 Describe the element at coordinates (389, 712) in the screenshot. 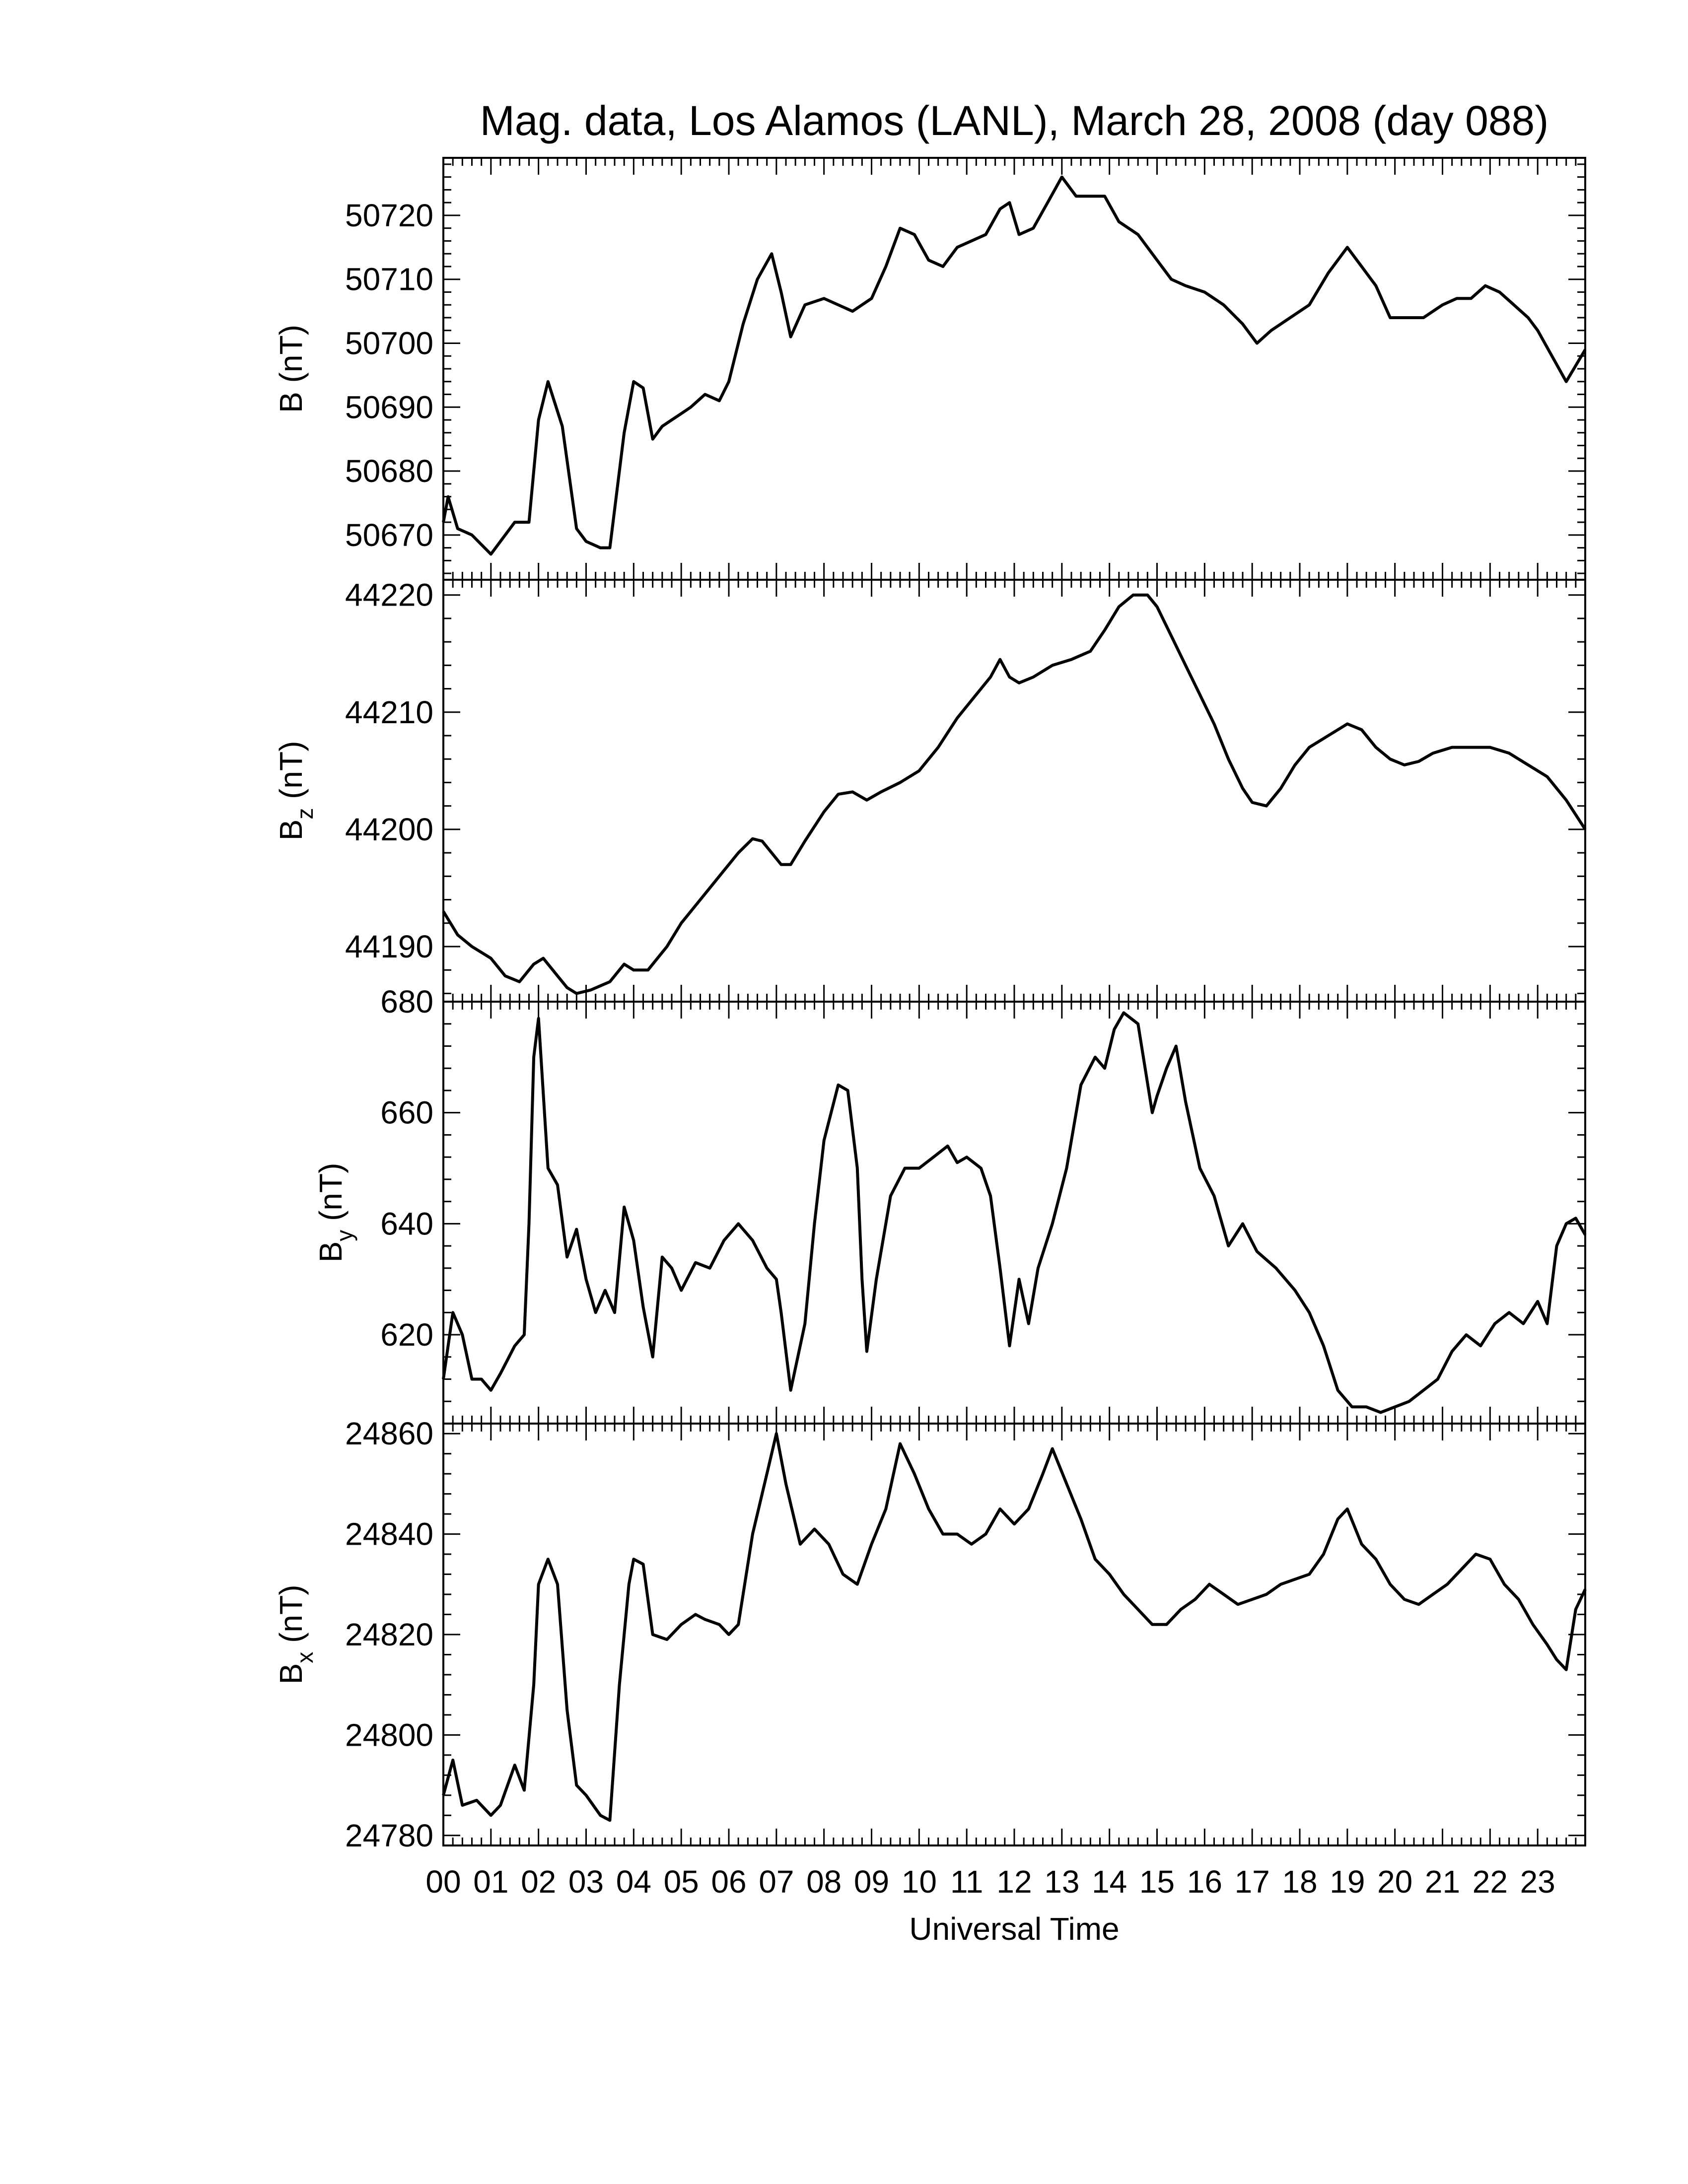

I see `y-tick-label: 44210` at that location.